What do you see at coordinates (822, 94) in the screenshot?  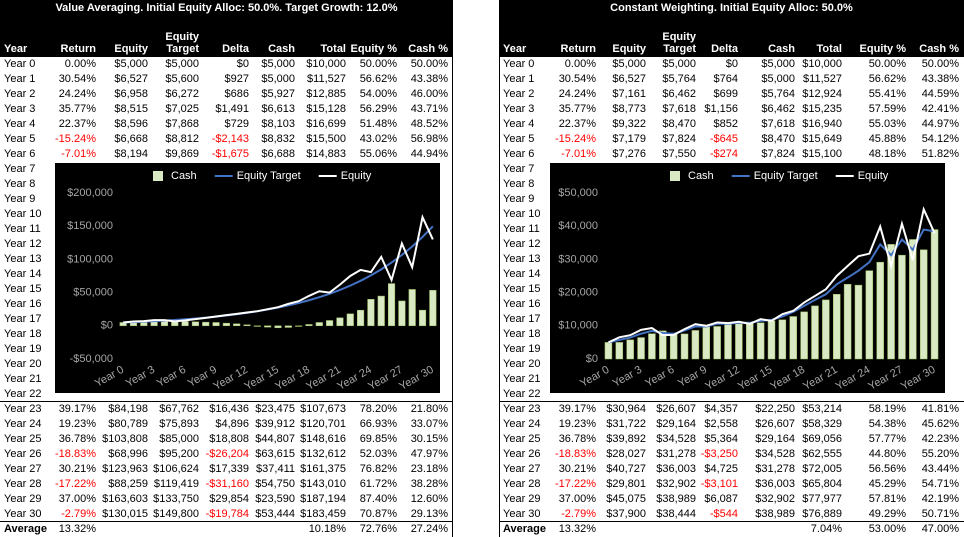 I see `cell: $12,924` at bounding box center [822, 94].